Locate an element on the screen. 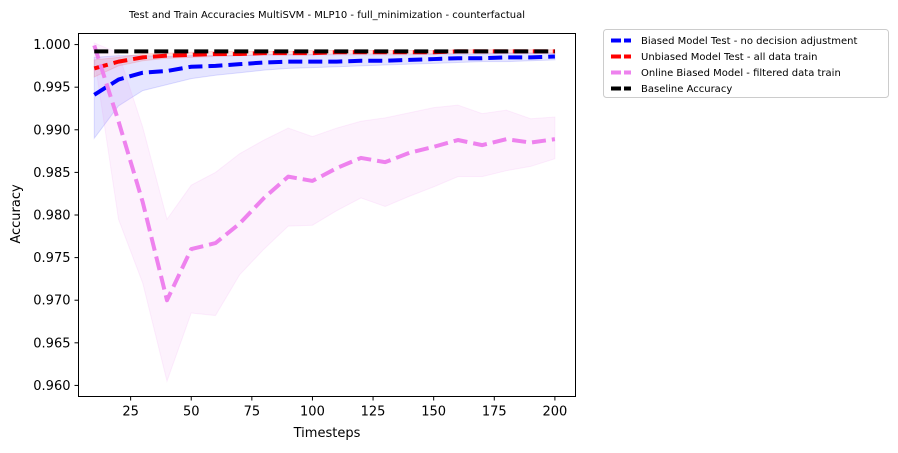 The width and height of the screenshot is (898, 453). x-axis: 25 50 75 100 125 150 175 200 is located at coordinates (344, 408).